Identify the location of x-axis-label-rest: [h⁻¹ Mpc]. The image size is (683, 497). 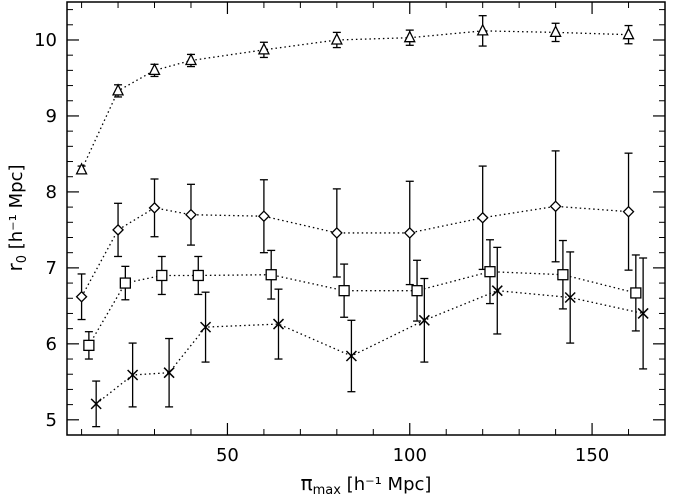
(386, 484).